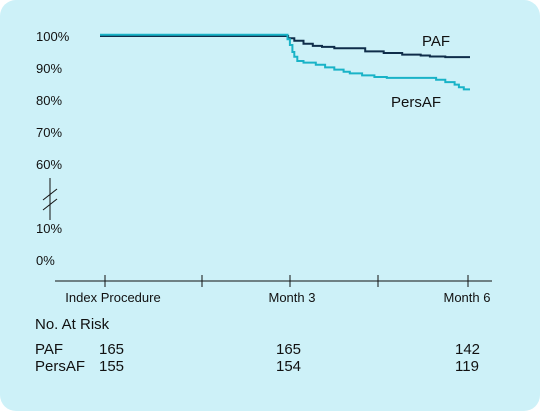  What do you see at coordinates (60, 366) in the screenshot?
I see `at-risk-row-label-persaf: PersAF` at bounding box center [60, 366].